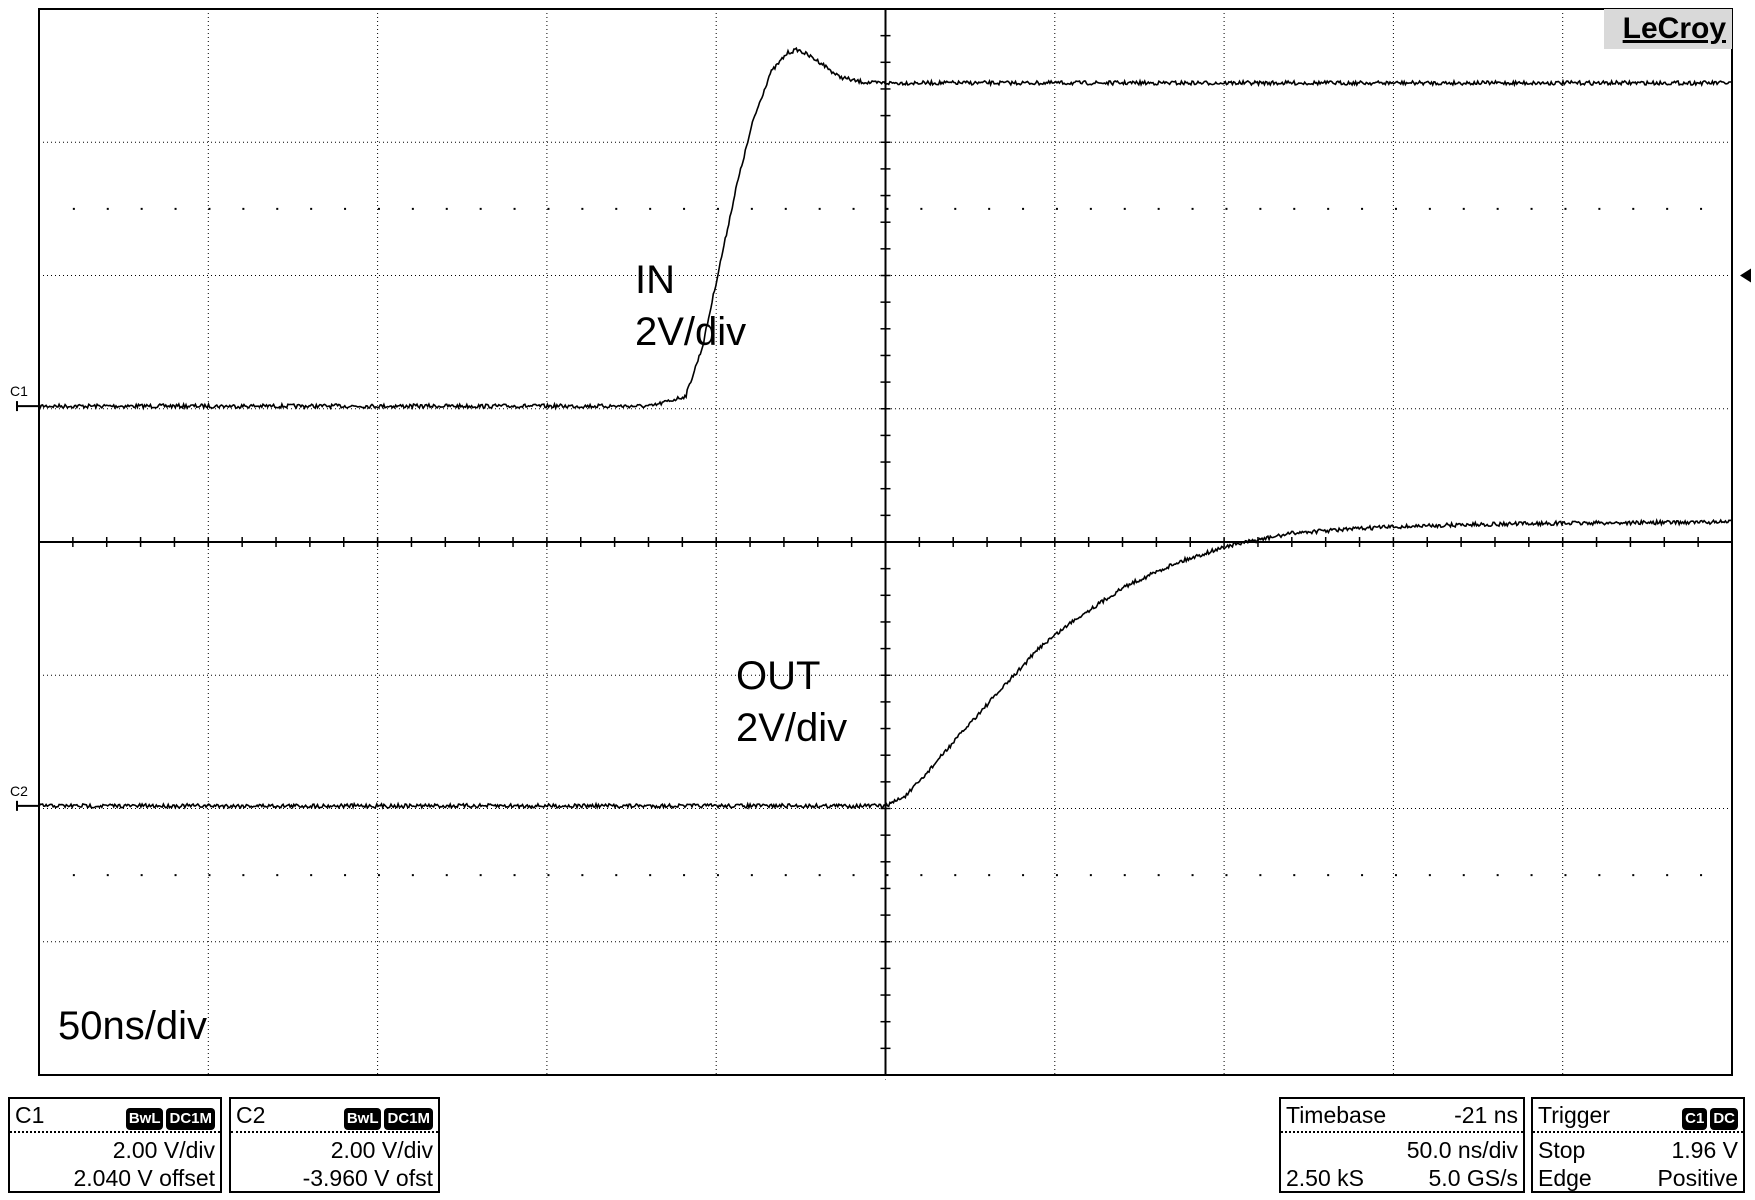 This screenshot has height=1200, width=1755. What do you see at coordinates (30, 1115) in the screenshot?
I see `c1-panel-name: C1` at bounding box center [30, 1115].